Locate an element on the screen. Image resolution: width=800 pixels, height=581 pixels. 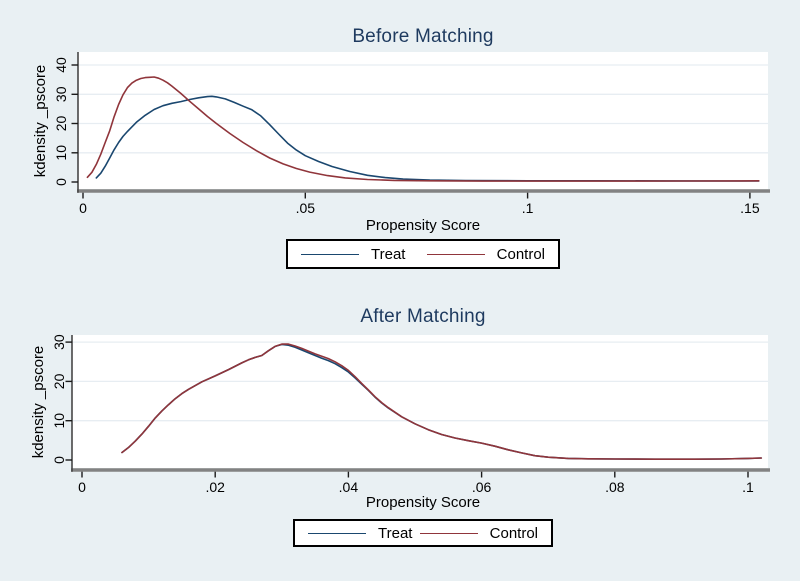
after-legend: Treat Control is located at coordinates (423, 533).